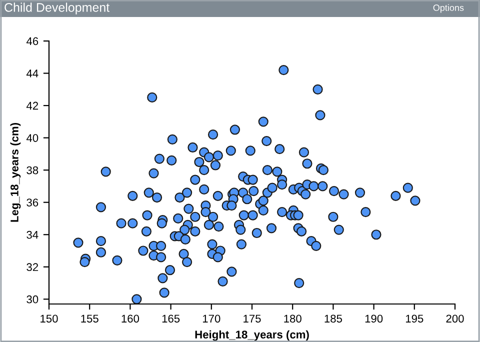 Image resolution: width=480 pixels, height=342 pixels. Describe the element at coordinates (333, 318) in the screenshot. I see `x-tick-label: 185` at that location.